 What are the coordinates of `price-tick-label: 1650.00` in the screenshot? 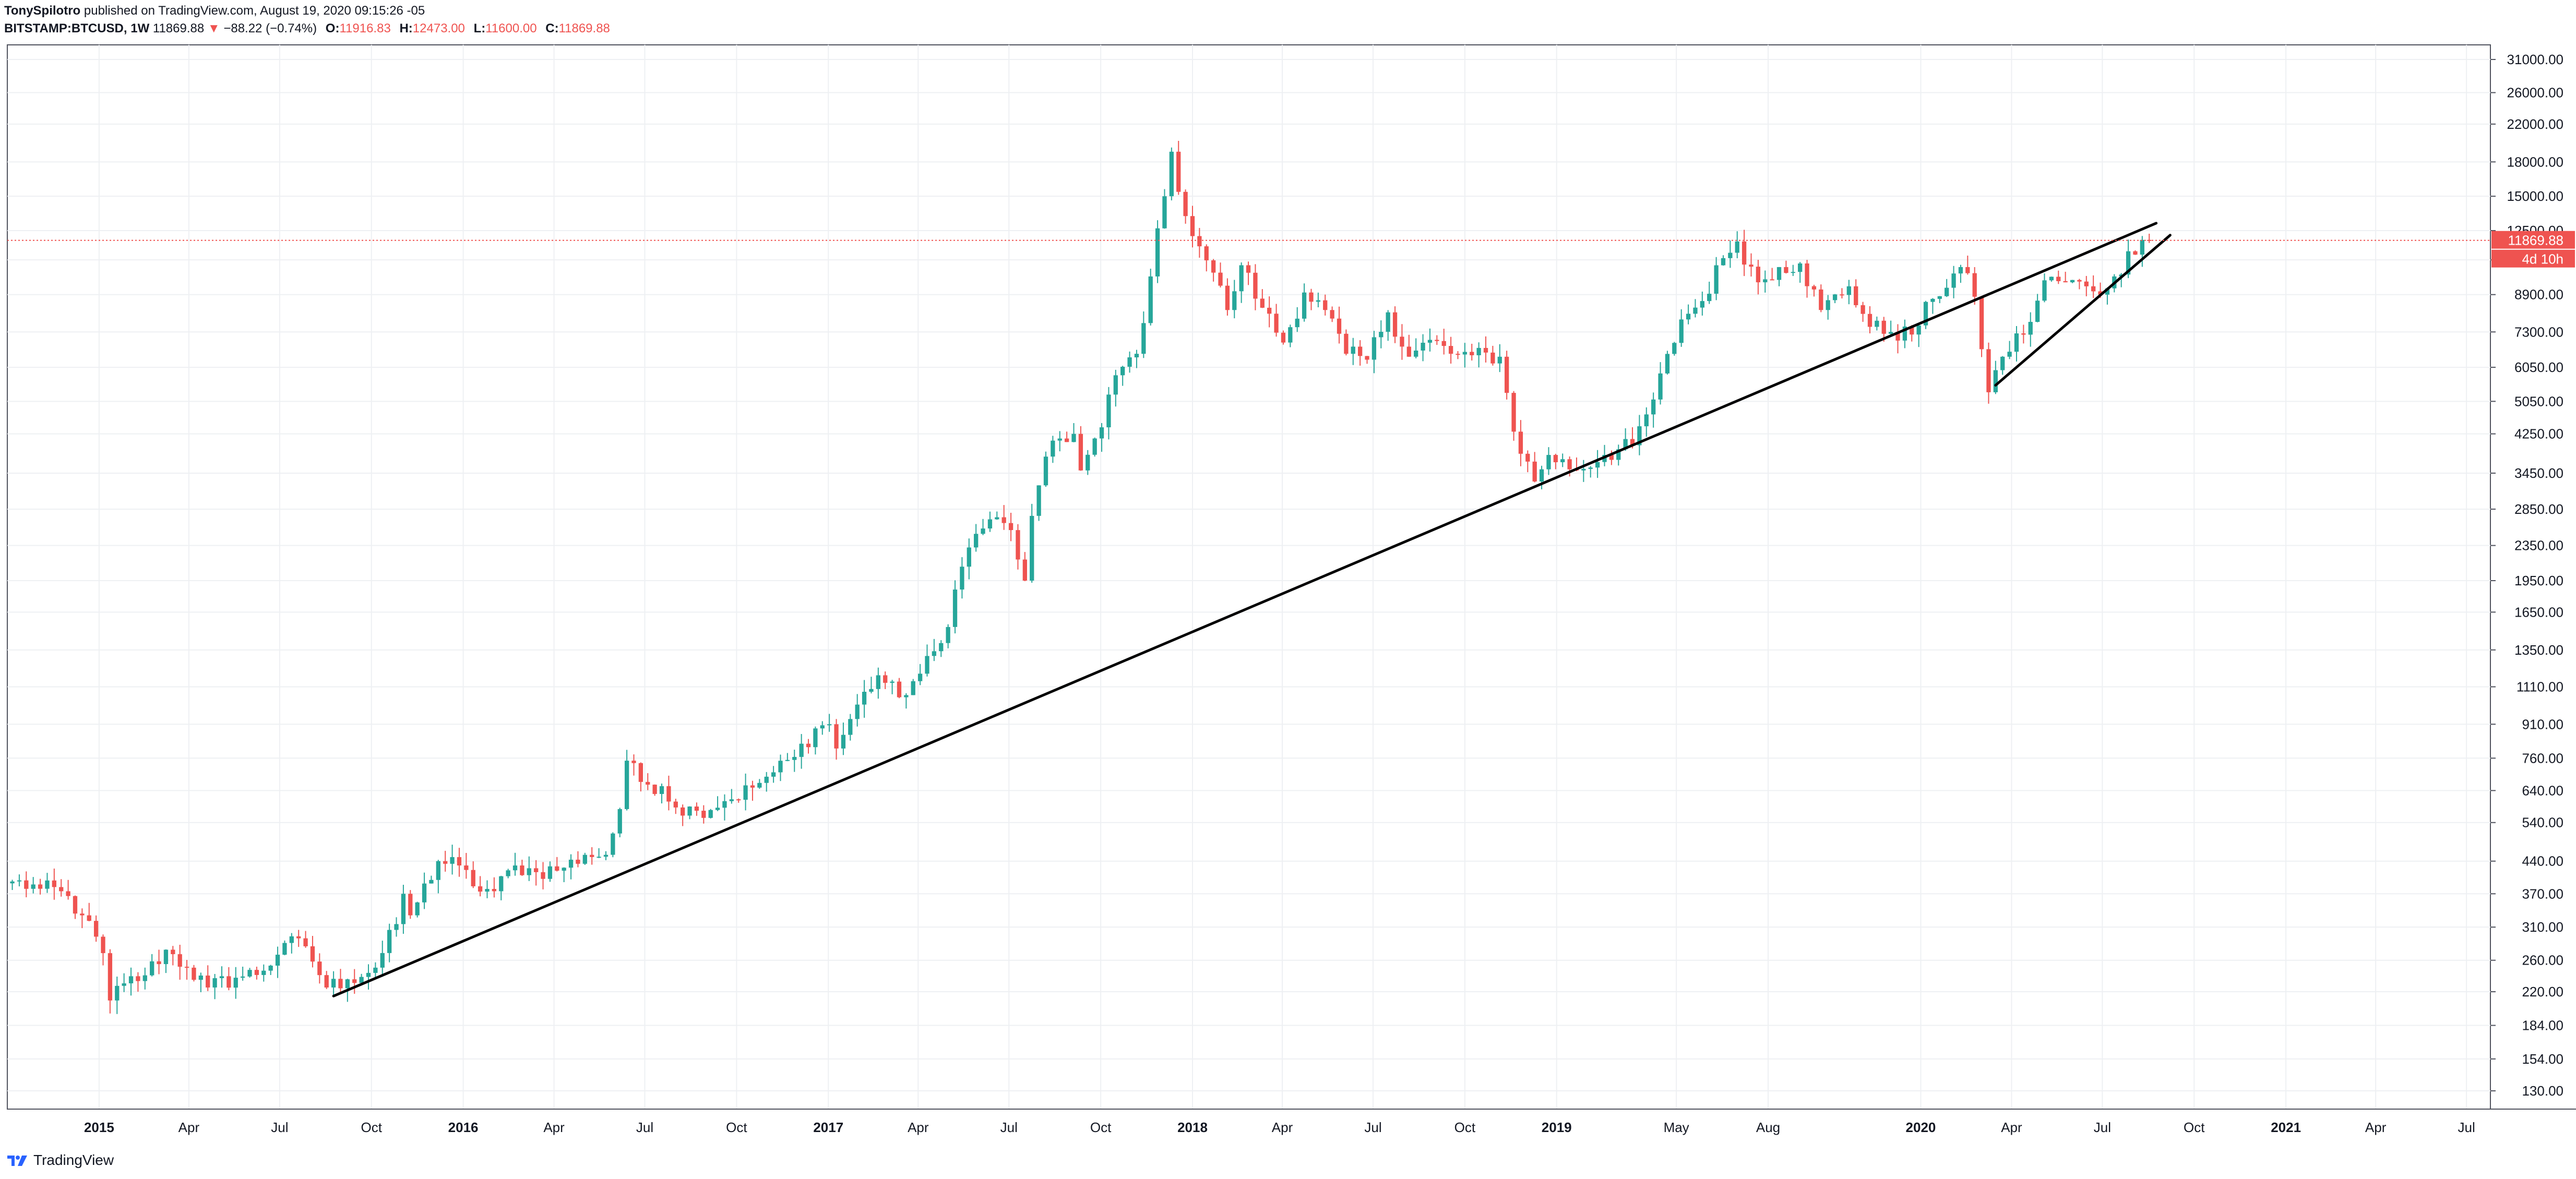 It's located at (2539, 612).